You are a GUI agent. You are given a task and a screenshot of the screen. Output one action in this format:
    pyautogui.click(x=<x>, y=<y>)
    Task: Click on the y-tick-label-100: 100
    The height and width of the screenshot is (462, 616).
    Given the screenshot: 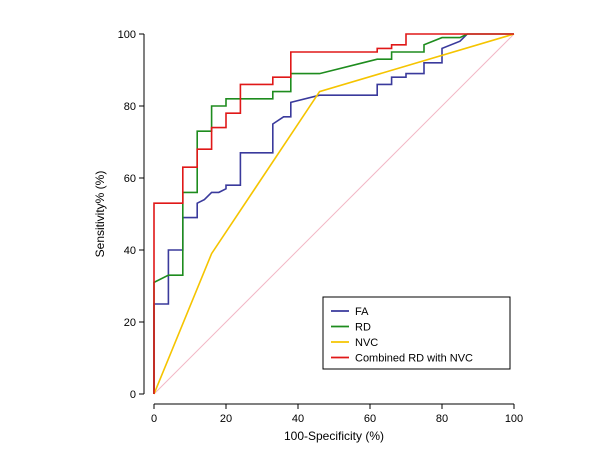 What is the action you would take?
    pyautogui.click(x=127, y=35)
    